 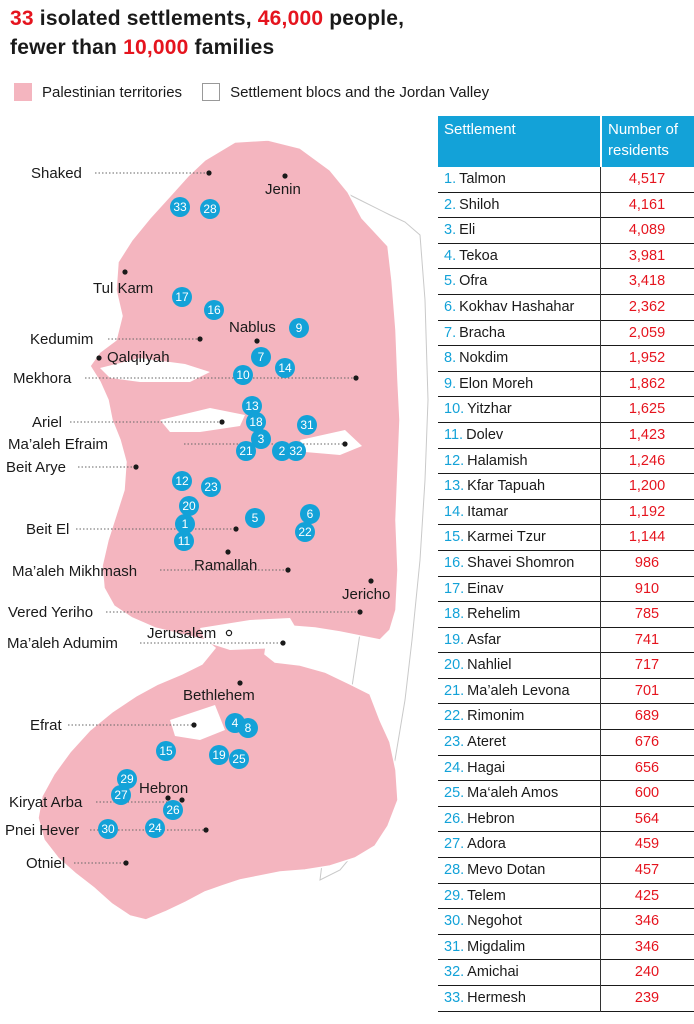 What do you see at coordinates (454, 716) in the screenshot?
I see `row-index: 22.` at bounding box center [454, 716].